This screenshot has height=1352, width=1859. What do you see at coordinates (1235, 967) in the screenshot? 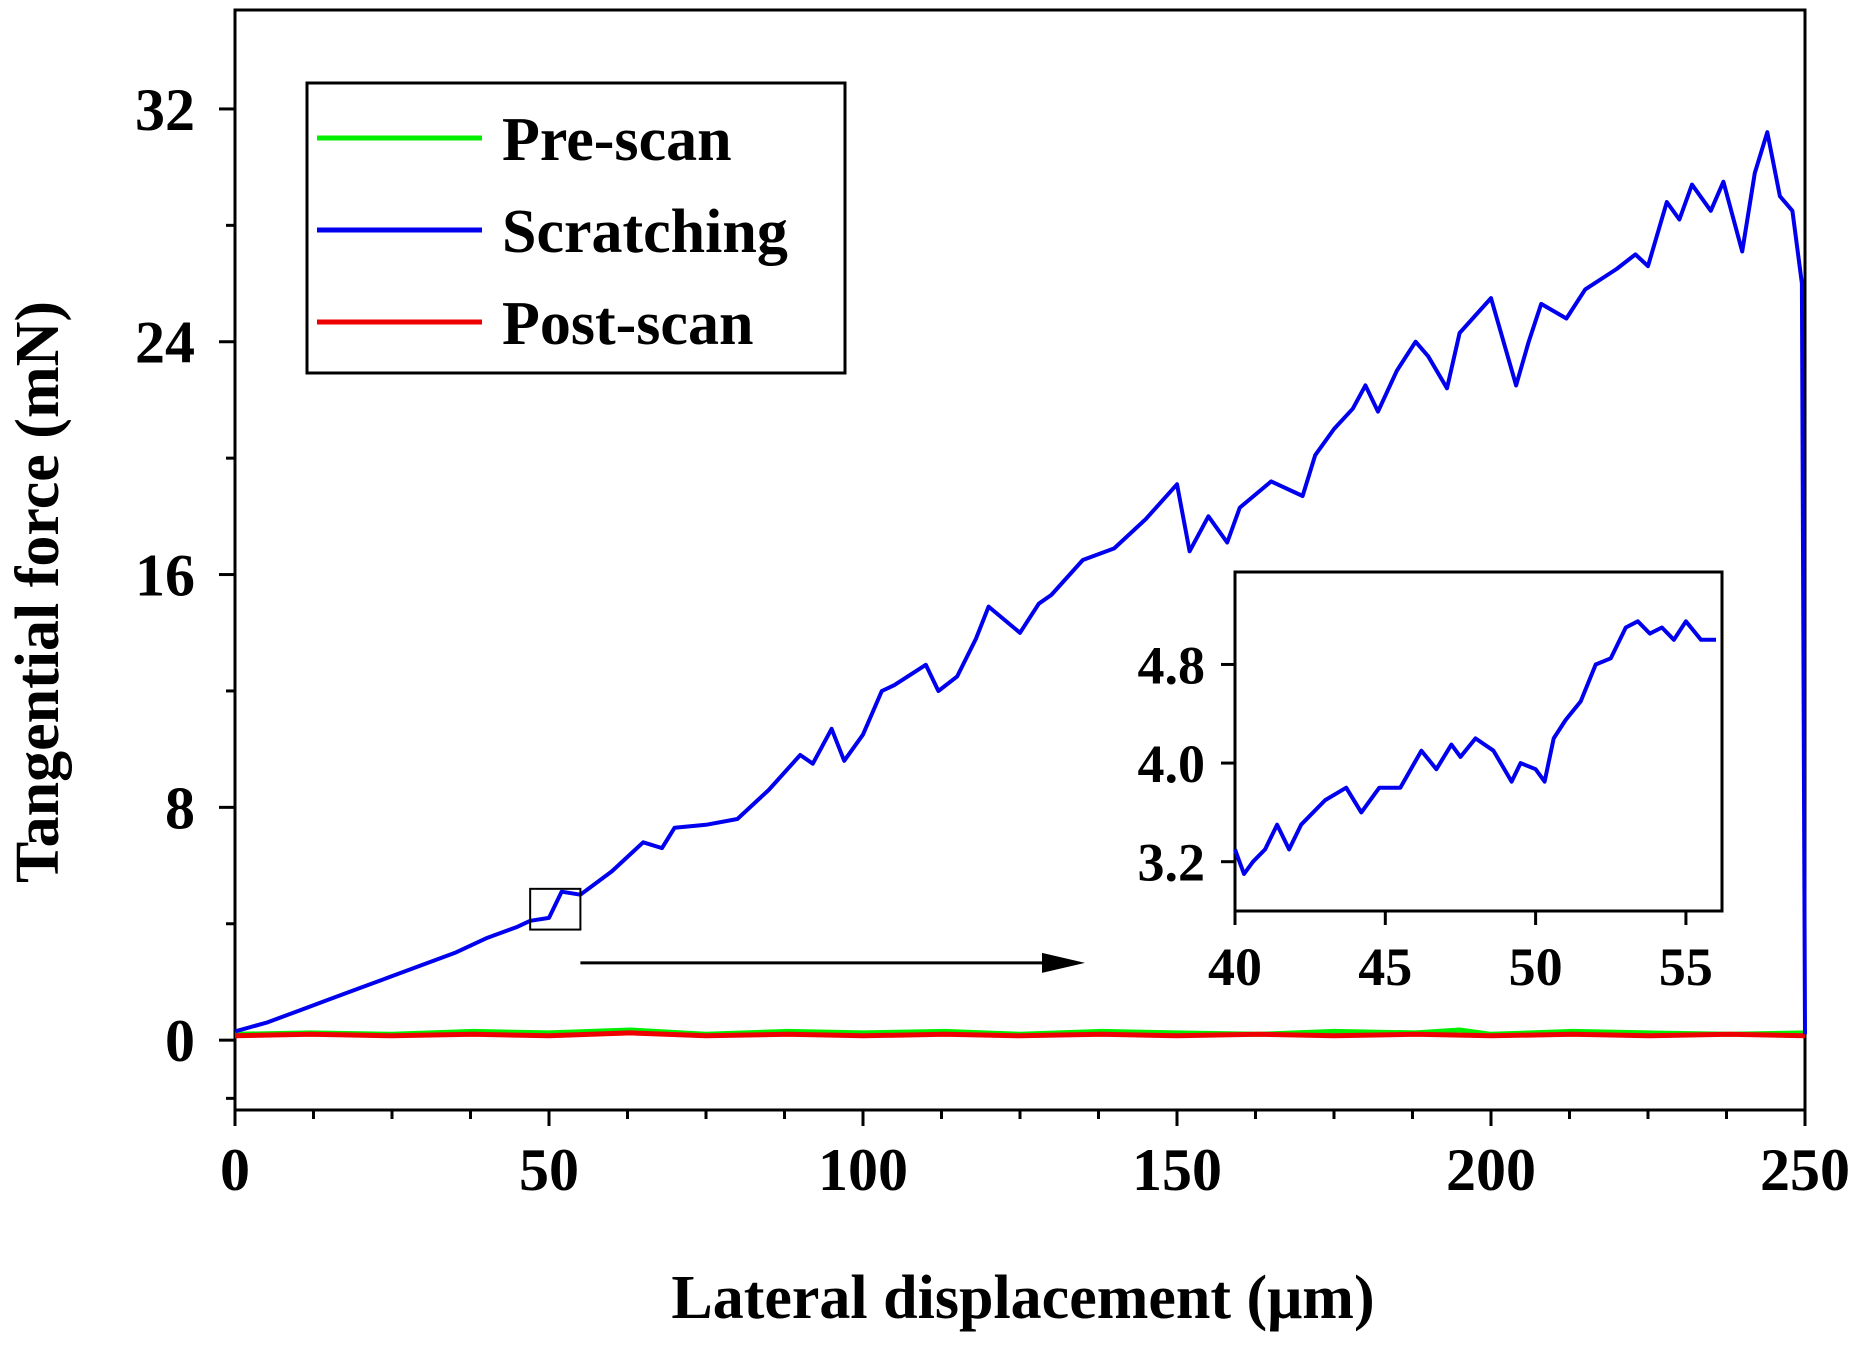
I see `inset-x-tick-label: 40` at bounding box center [1235, 967].